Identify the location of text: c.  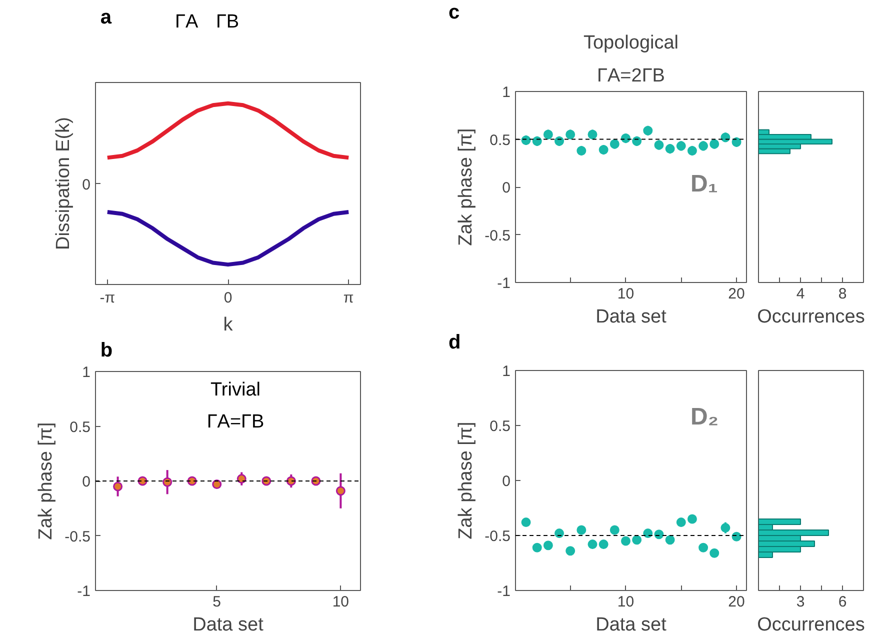
(454, 13).